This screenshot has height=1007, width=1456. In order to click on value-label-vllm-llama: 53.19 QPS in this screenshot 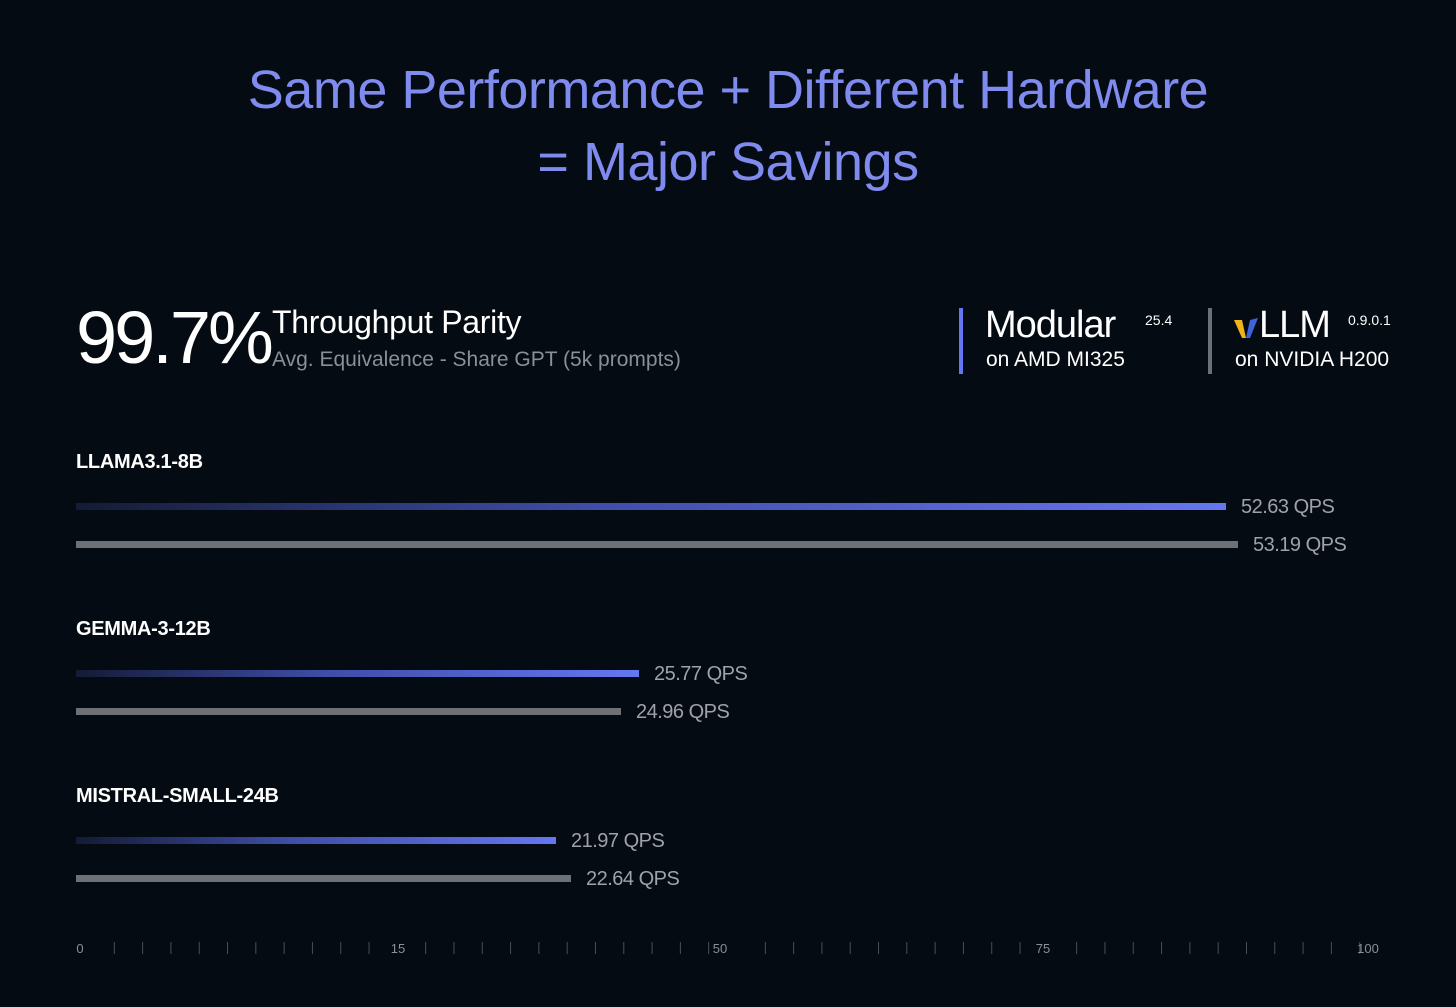, I will do `click(1300, 545)`.